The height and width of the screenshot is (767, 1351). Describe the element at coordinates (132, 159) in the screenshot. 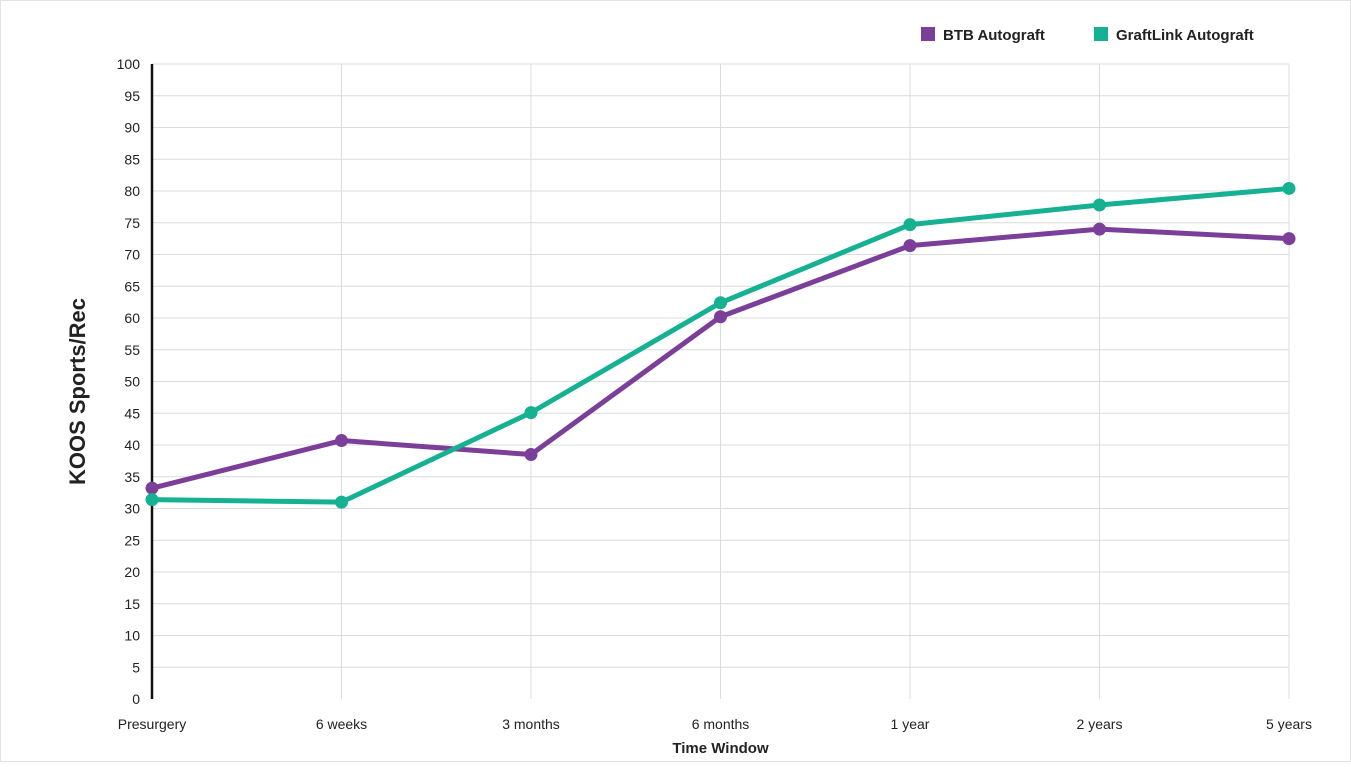

I see `y-tick-label: 85` at that location.